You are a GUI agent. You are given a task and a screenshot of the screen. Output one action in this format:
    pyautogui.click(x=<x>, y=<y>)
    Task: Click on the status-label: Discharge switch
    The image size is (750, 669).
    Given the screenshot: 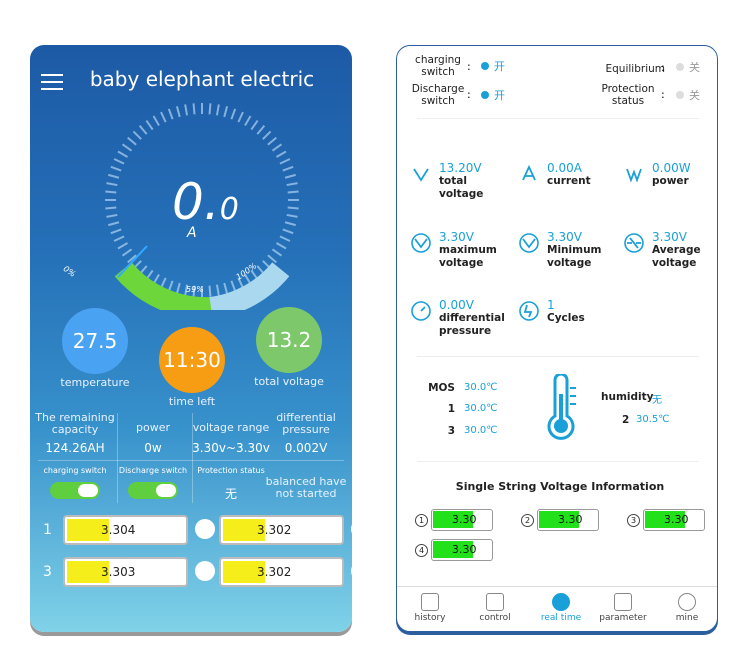 What is the action you would take?
    pyautogui.click(x=438, y=95)
    